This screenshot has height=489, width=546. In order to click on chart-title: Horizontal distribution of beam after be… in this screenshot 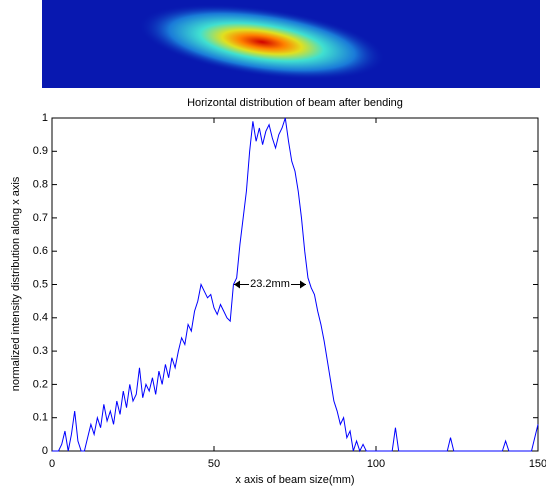, I will do `click(295, 103)`.